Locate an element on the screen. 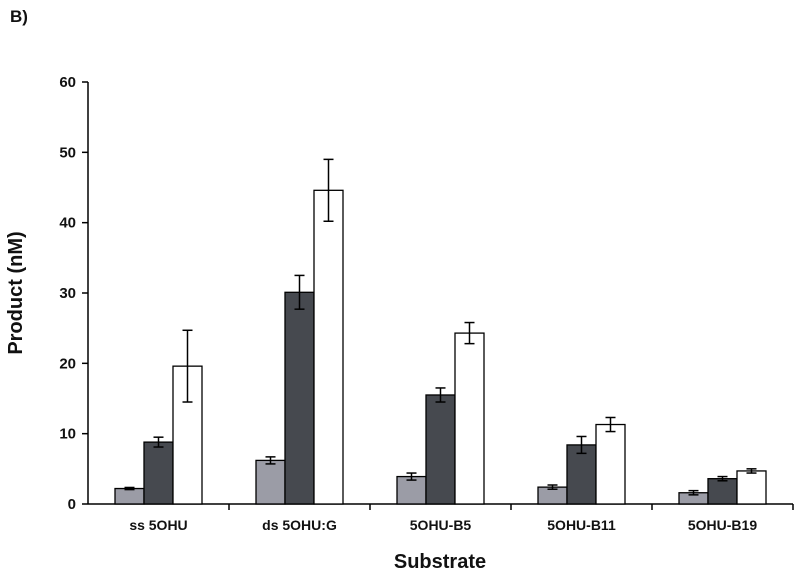 The image size is (800, 581). x-axis-title: Substrate is located at coordinates (440, 562).